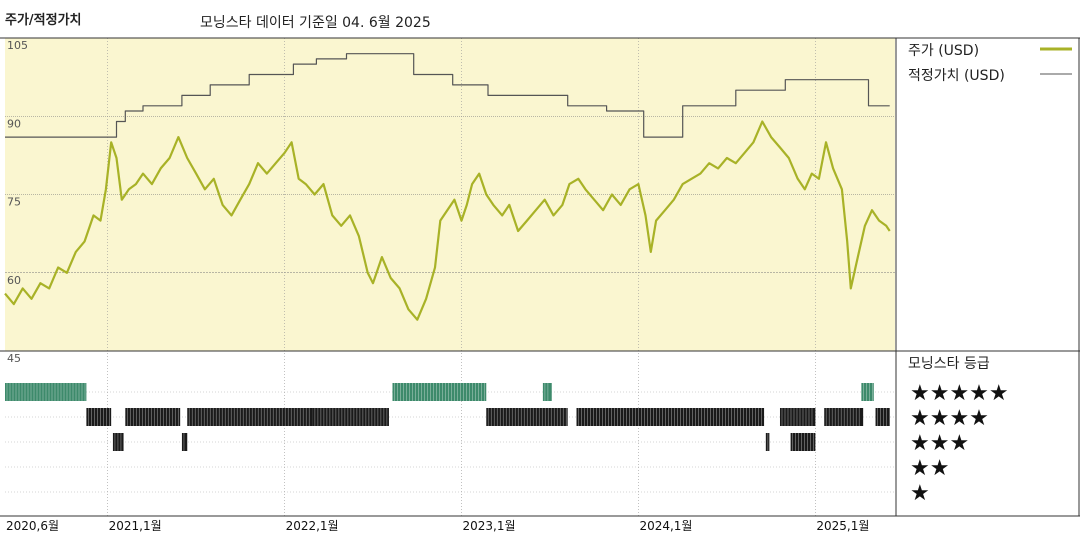 This screenshot has width=1080, height=540. I want to click on x-tick-label: 2025,1월, so click(842, 526).